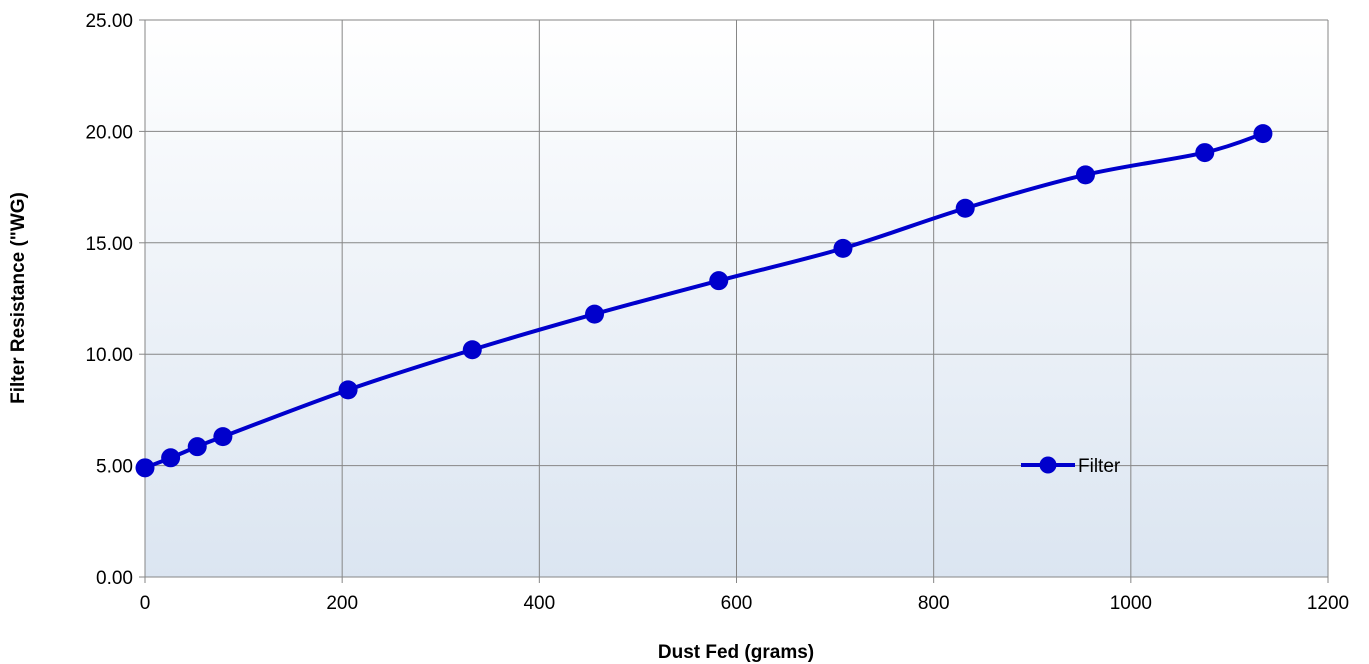 The width and height of the screenshot is (1369, 664). I want to click on x-tick-label: 0, so click(145, 603).